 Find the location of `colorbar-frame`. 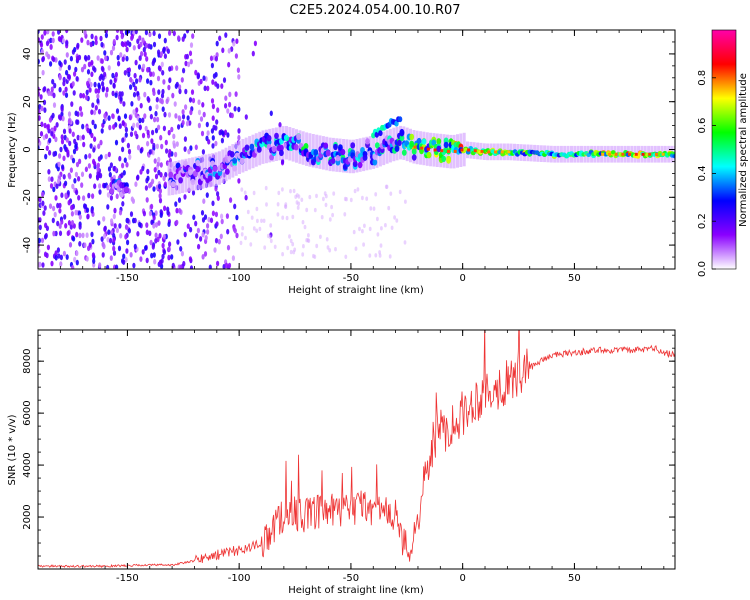

colorbar-frame is located at coordinates (724, 149).